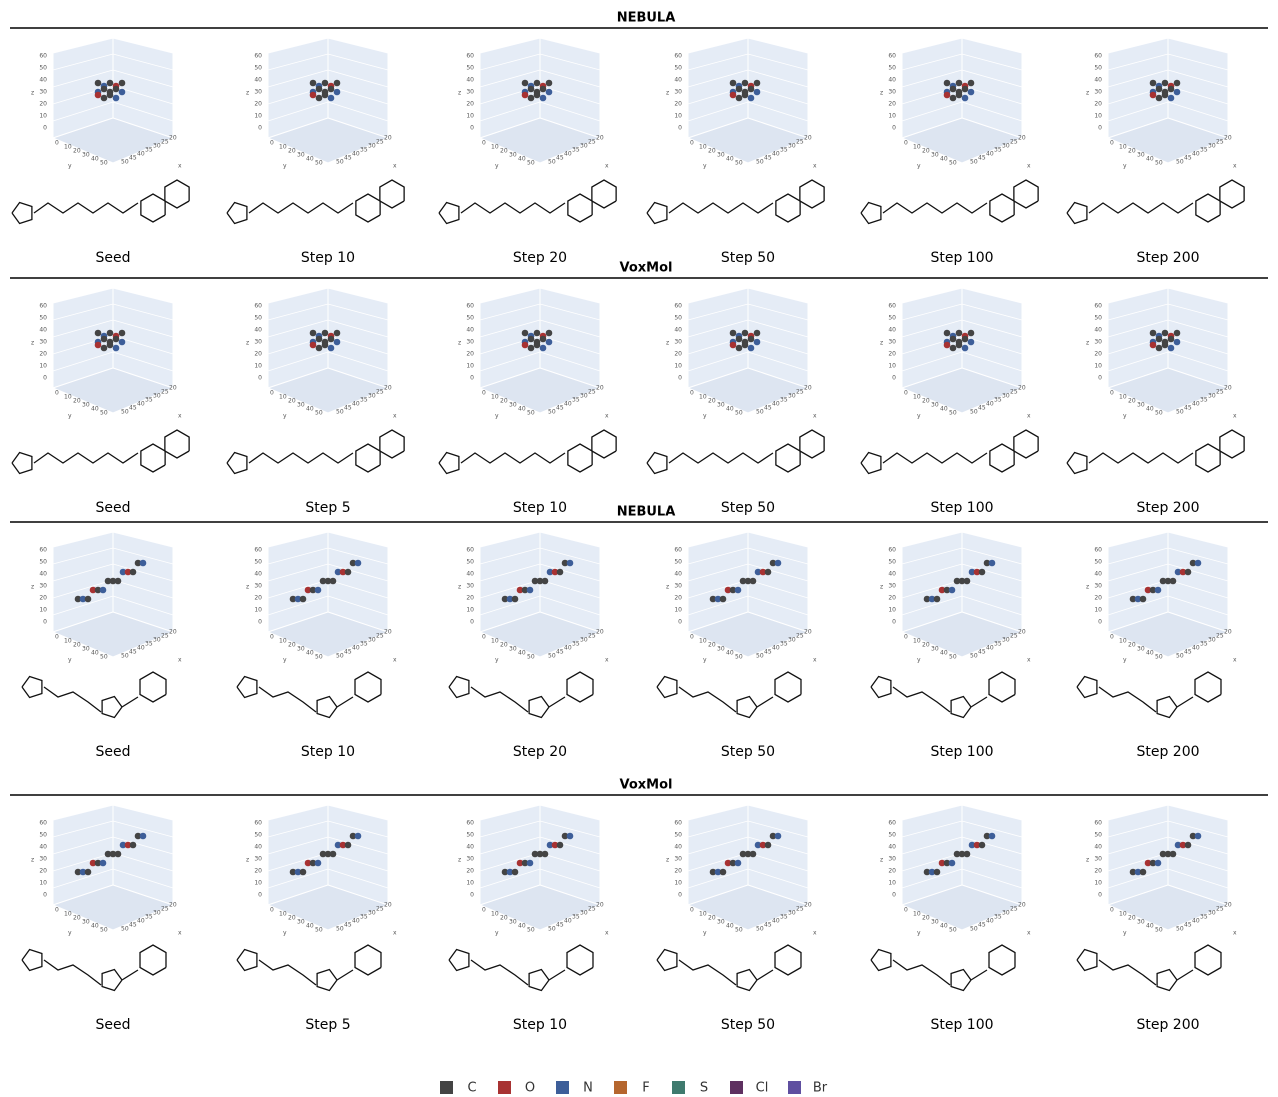 This screenshot has width=1278, height=1097. Describe the element at coordinates (800, 636) in the screenshot. I see `tick-label: 25` at that location.